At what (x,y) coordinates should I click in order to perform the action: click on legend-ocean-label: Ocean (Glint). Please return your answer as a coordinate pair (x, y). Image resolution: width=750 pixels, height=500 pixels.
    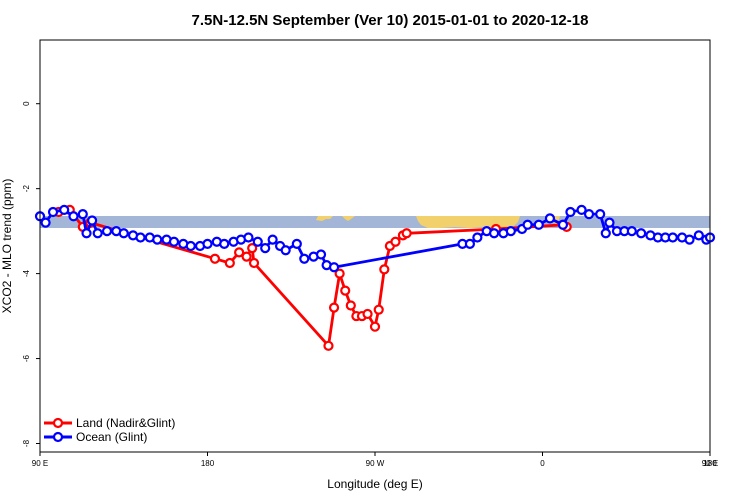
    Looking at the image, I should click on (111, 437).